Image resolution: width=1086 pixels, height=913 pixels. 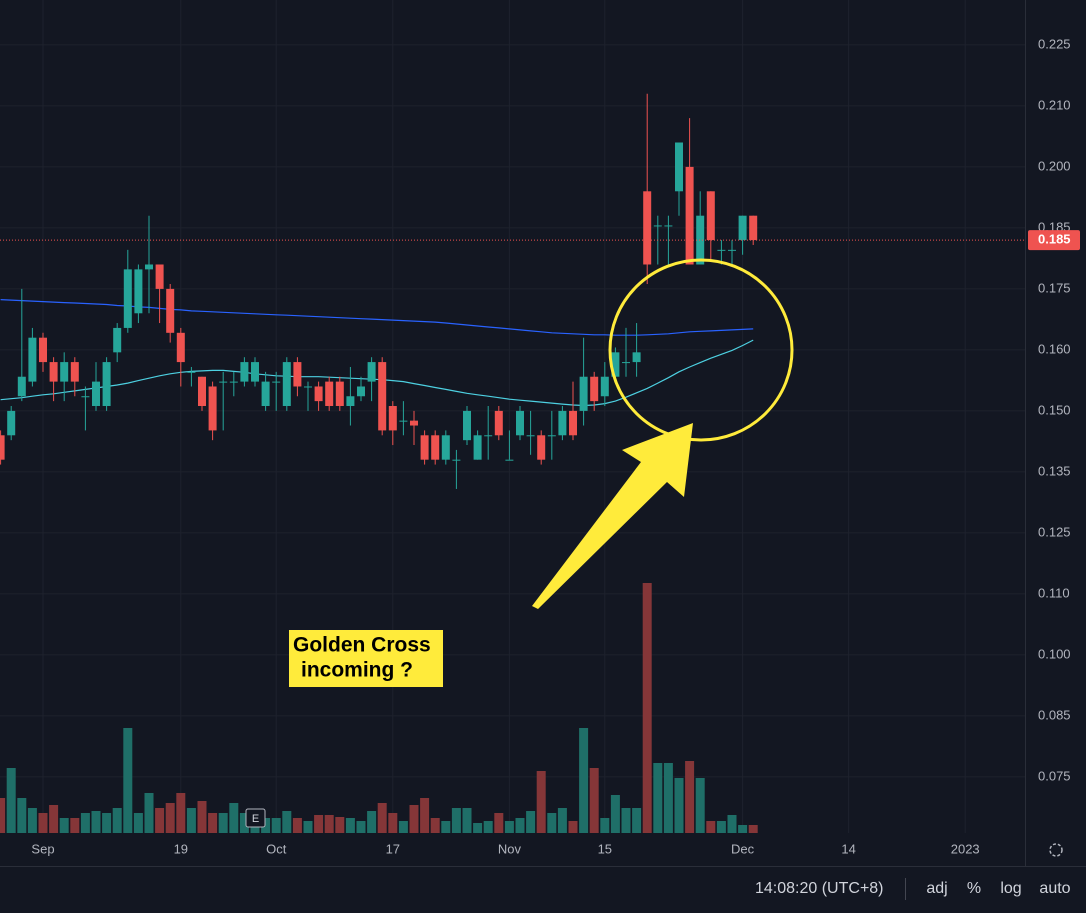 I want to click on moving-average, so click(x=377, y=373).